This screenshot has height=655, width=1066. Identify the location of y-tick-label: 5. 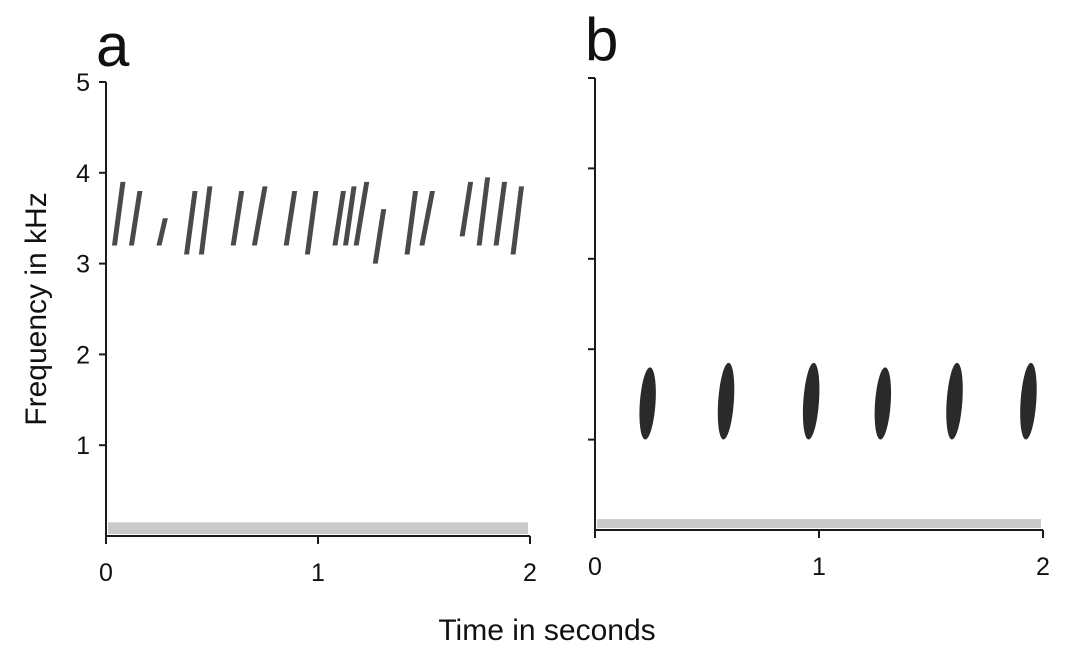
(83, 83).